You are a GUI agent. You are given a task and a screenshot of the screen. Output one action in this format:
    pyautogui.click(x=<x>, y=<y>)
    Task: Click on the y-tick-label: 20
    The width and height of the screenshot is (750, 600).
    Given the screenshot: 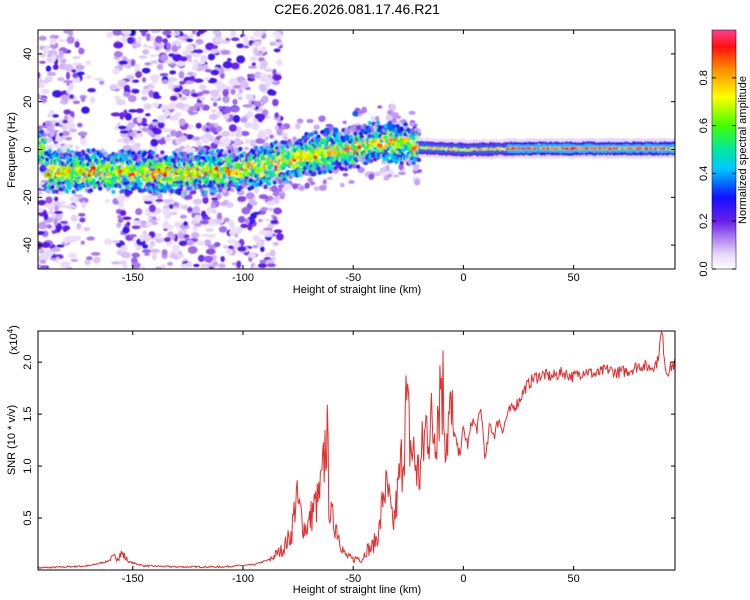 What is the action you would take?
    pyautogui.click(x=28, y=102)
    